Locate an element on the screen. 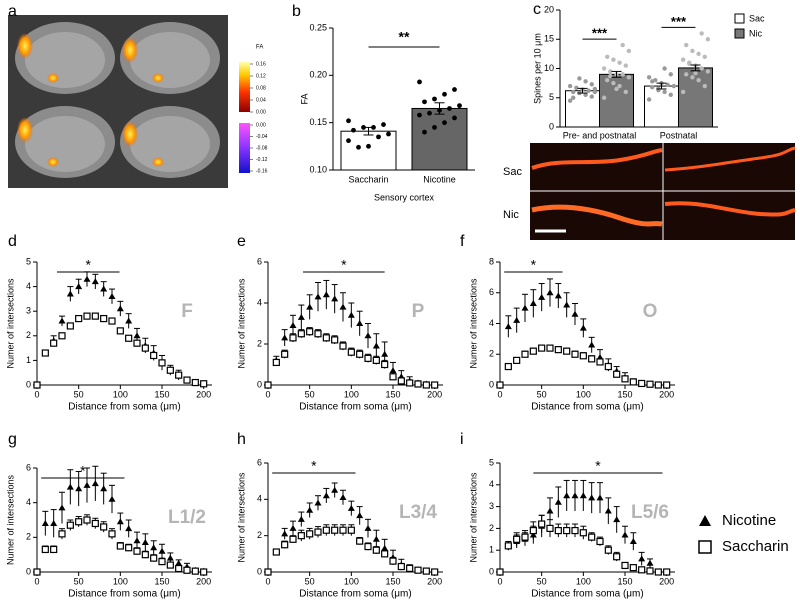  bar is located at coordinates (368, 150).